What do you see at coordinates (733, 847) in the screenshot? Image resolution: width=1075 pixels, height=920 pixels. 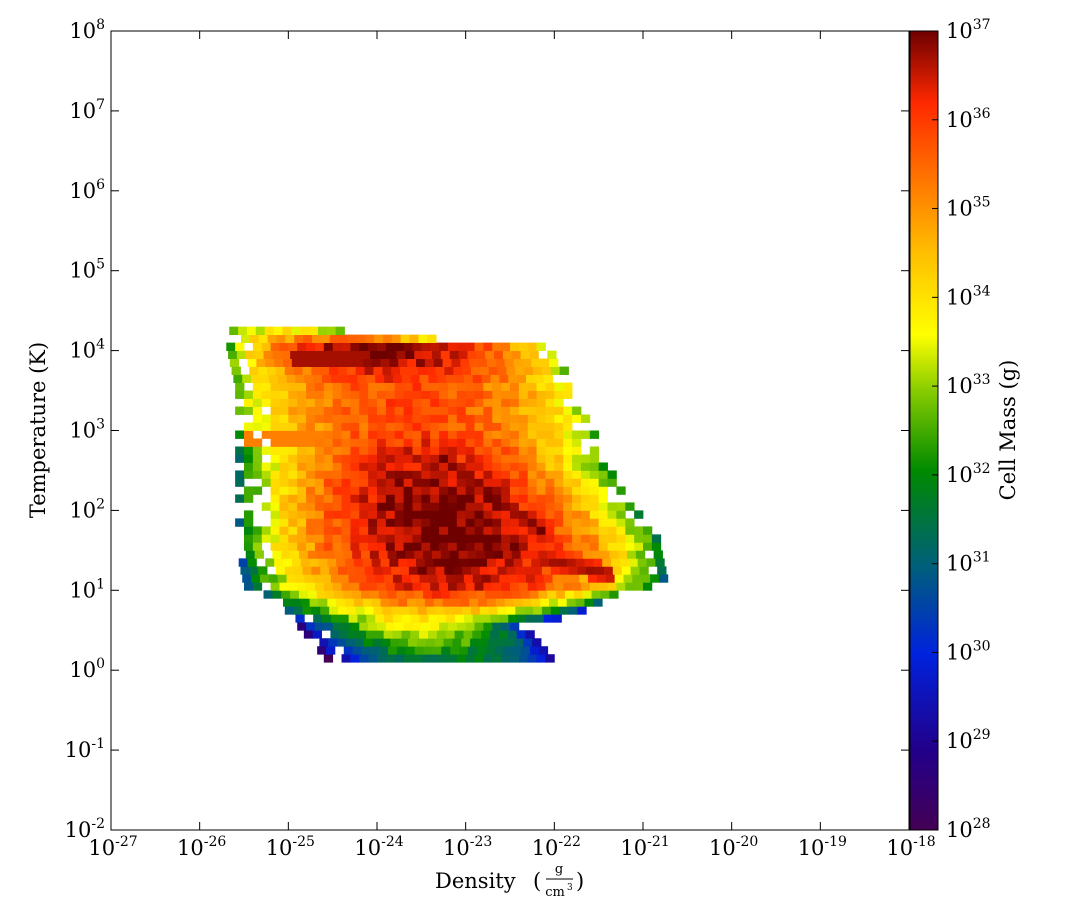 I see `x-tick-label: 10-20` at bounding box center [733, 847].